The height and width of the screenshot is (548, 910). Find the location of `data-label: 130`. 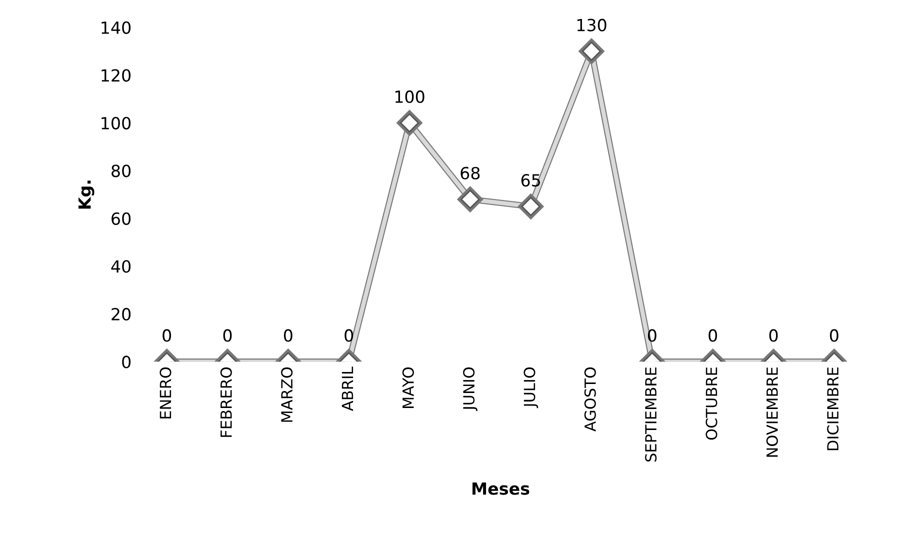

data-label: 130 is located at coordinates (591, 25).